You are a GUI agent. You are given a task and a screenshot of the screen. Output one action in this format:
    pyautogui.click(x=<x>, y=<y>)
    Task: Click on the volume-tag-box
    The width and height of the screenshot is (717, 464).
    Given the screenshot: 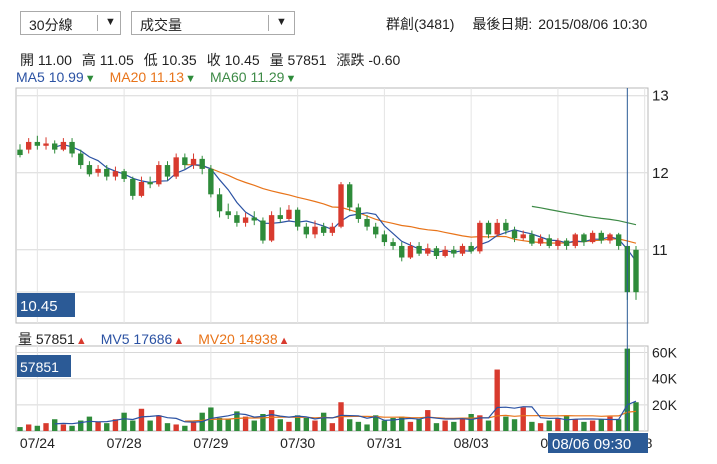 What is the action you would take?
    pyautogui.click(x=44, y=366)
    